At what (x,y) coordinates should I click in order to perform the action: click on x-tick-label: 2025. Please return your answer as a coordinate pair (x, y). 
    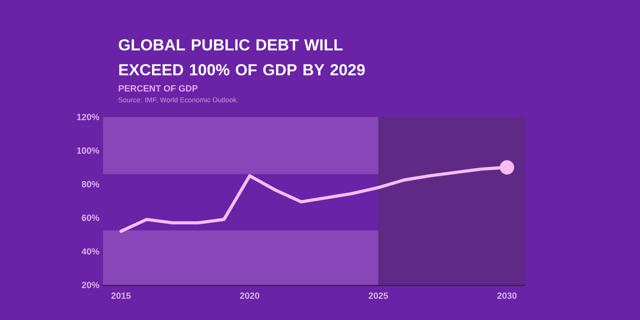
    Looking at the image, I should click on (378, 295).